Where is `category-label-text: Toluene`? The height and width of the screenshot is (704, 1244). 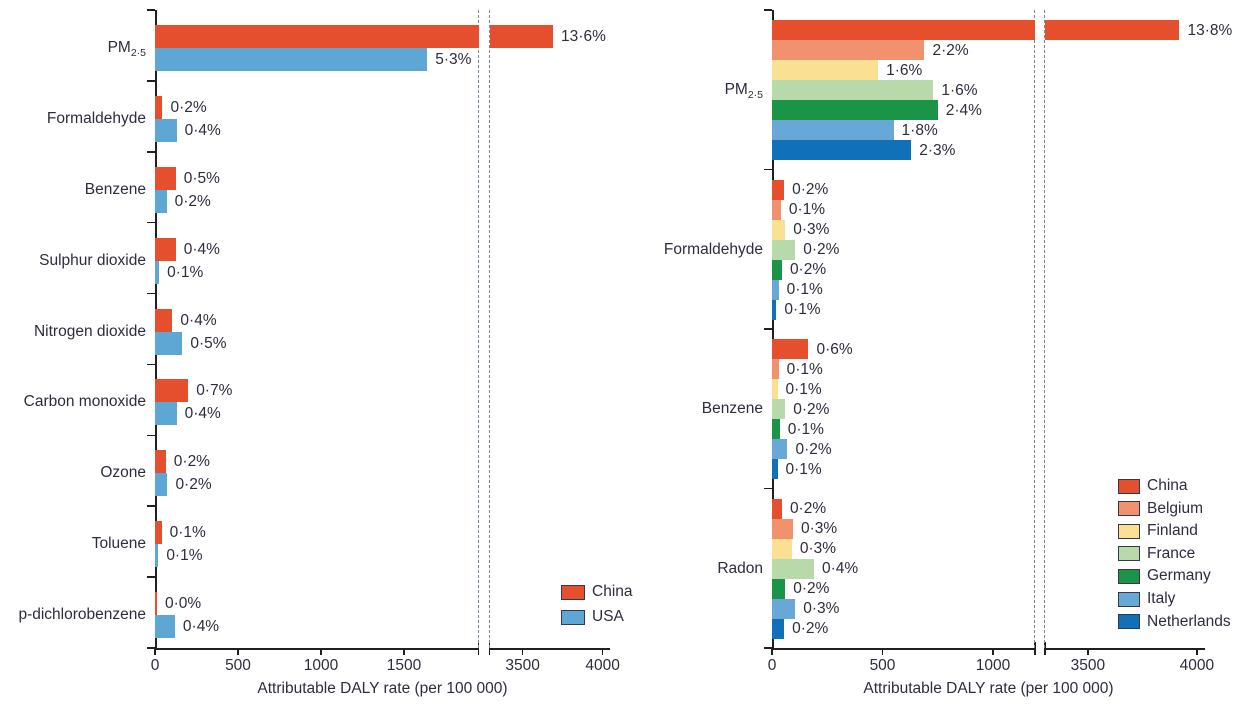 category-label-text: Toluene is located at coordinates (118, 544).